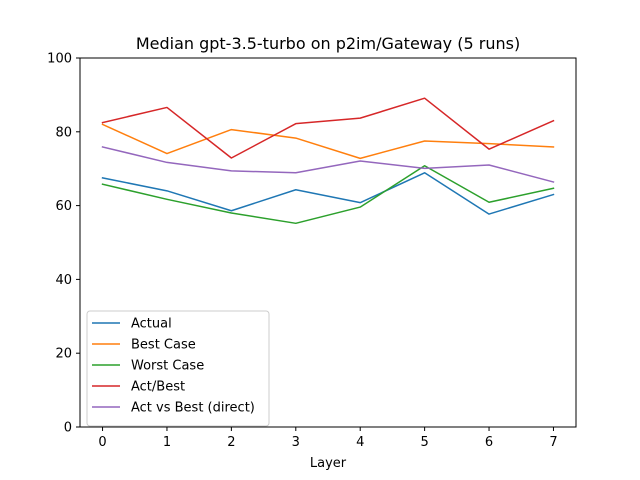 The width and height of the screenshot is (640, 480). What do you see at coordinates (59, 59) in the screenshot?
I see `y-tick-label: 100` at bounding box center [59, 59].